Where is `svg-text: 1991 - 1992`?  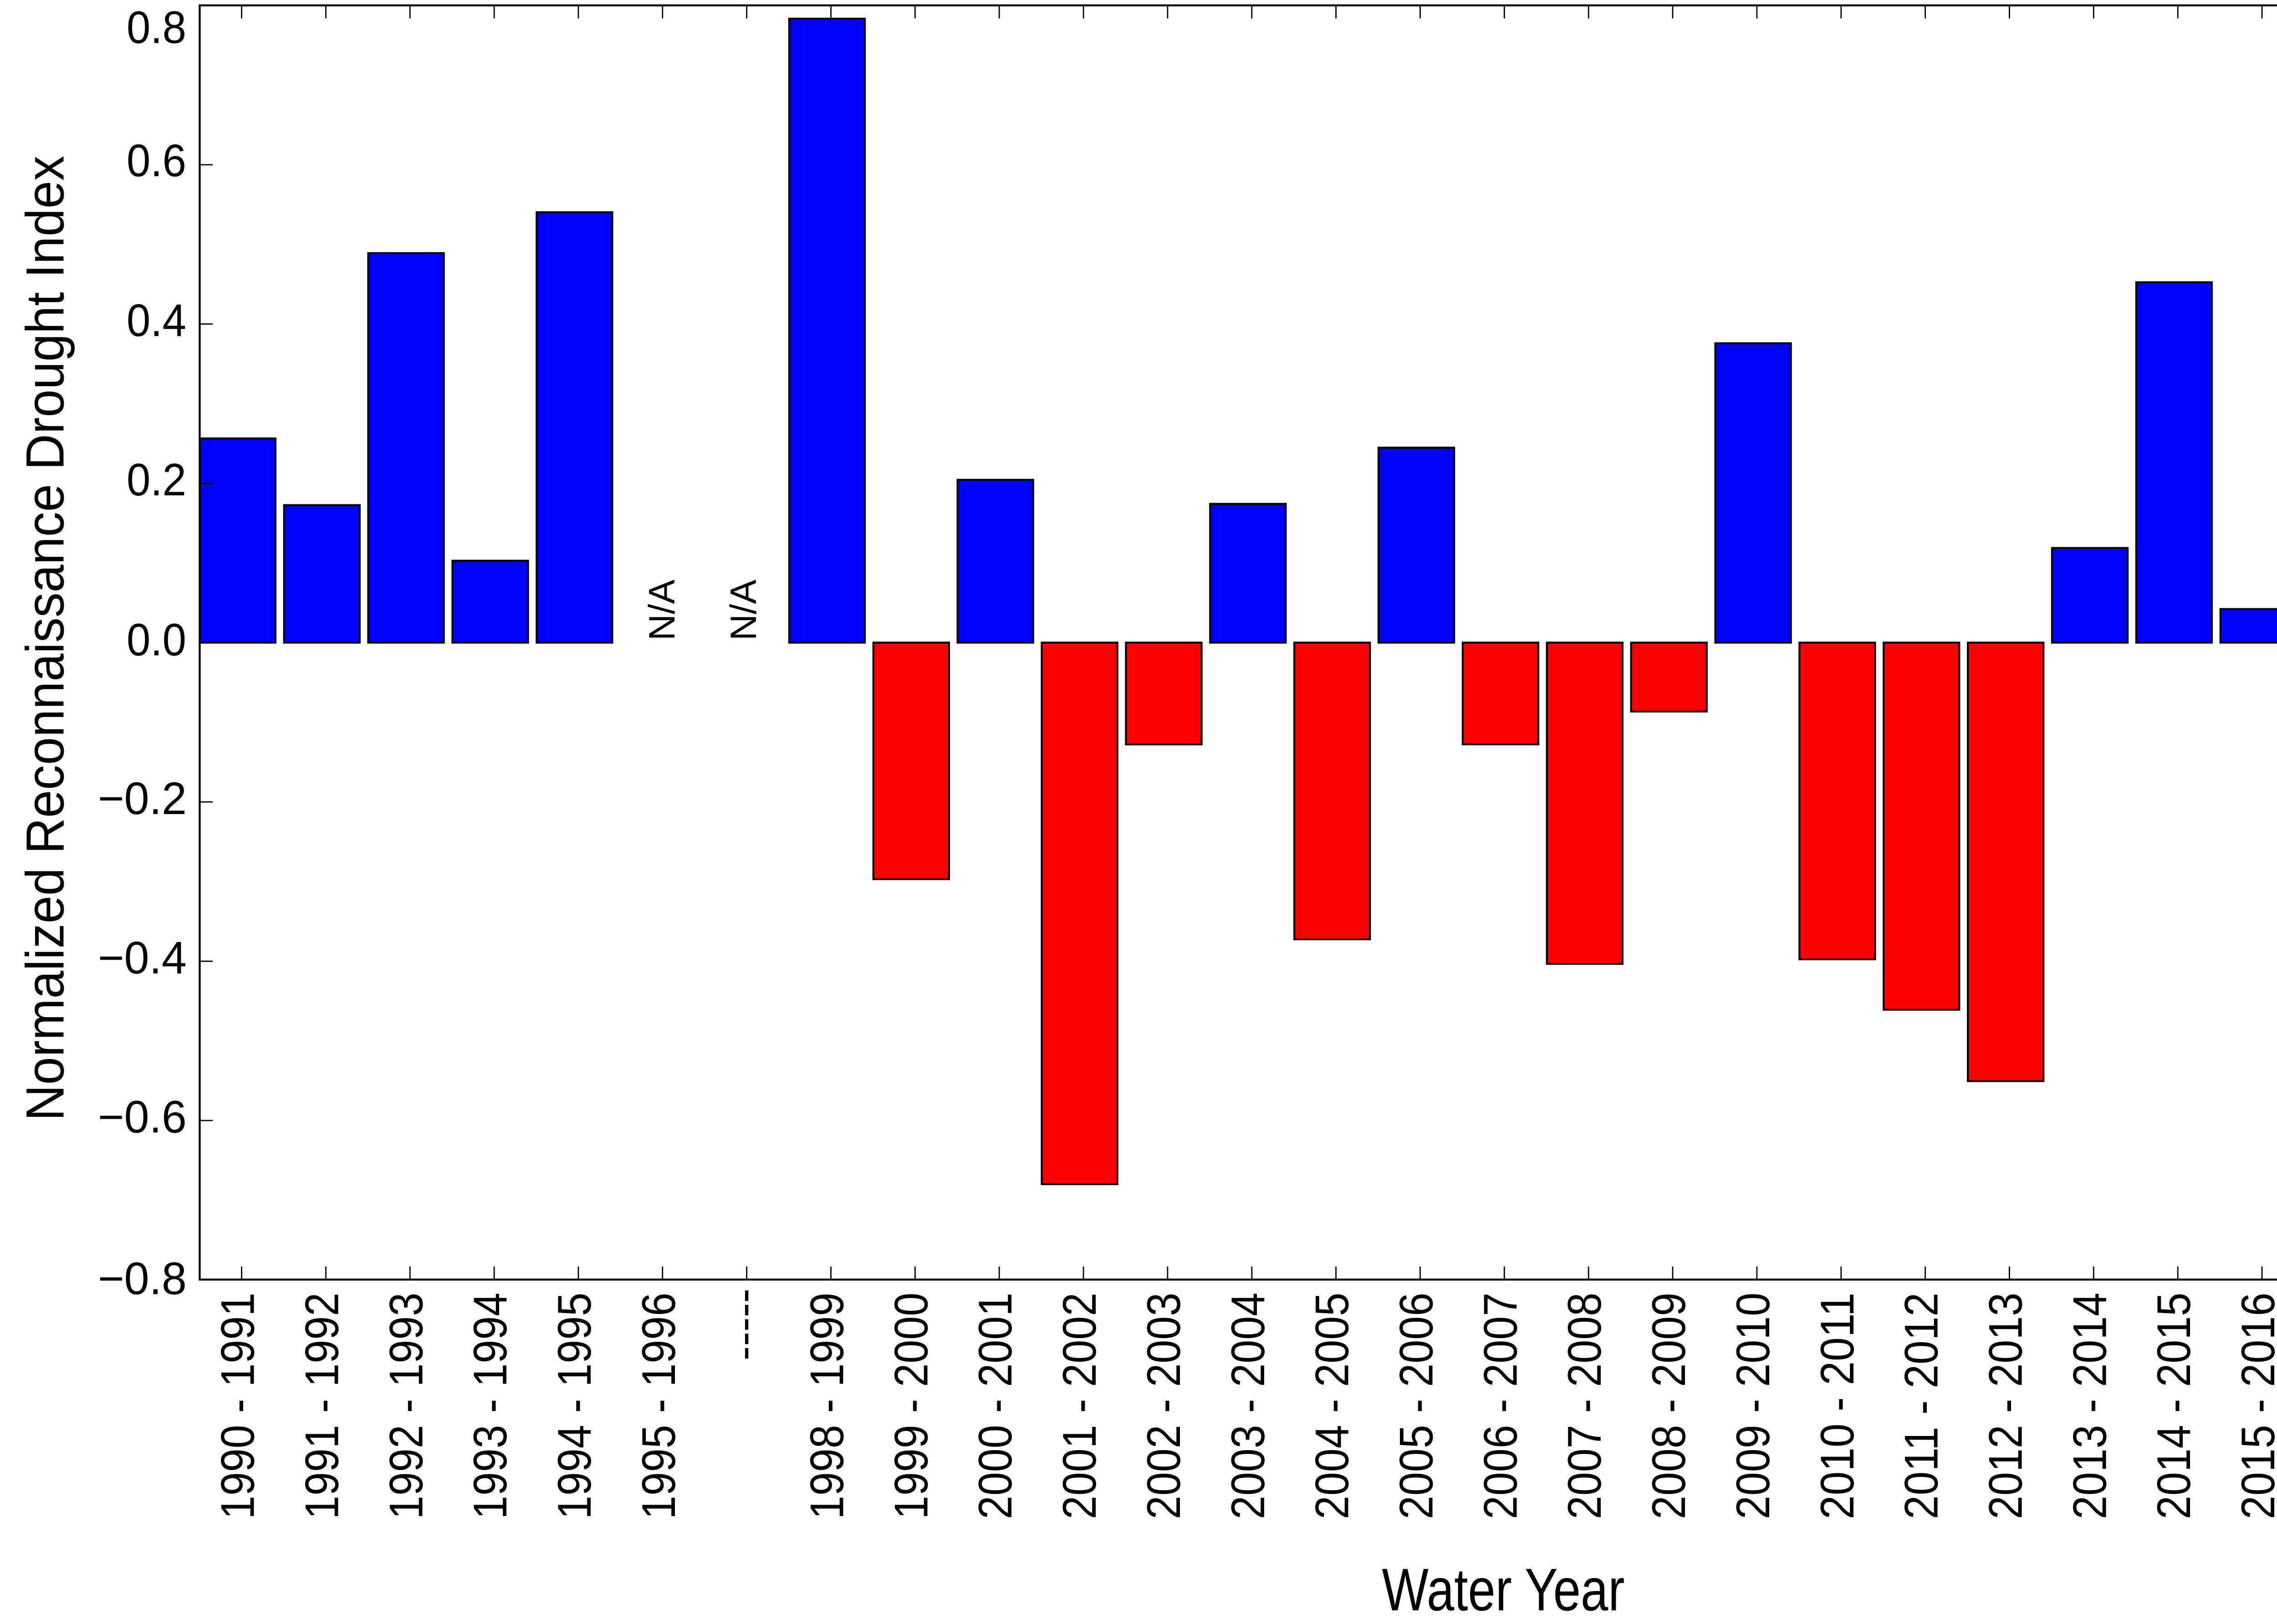
svg-text: 1991 - 1992 is located at coordinates (322, 1406).